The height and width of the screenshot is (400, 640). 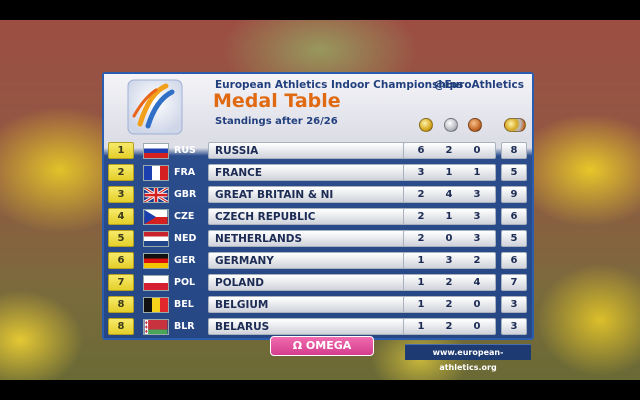 What do you see at coordinates (514, 150) in the screenshot?
I see `total-count: 8` at bounding box center [514, 150].